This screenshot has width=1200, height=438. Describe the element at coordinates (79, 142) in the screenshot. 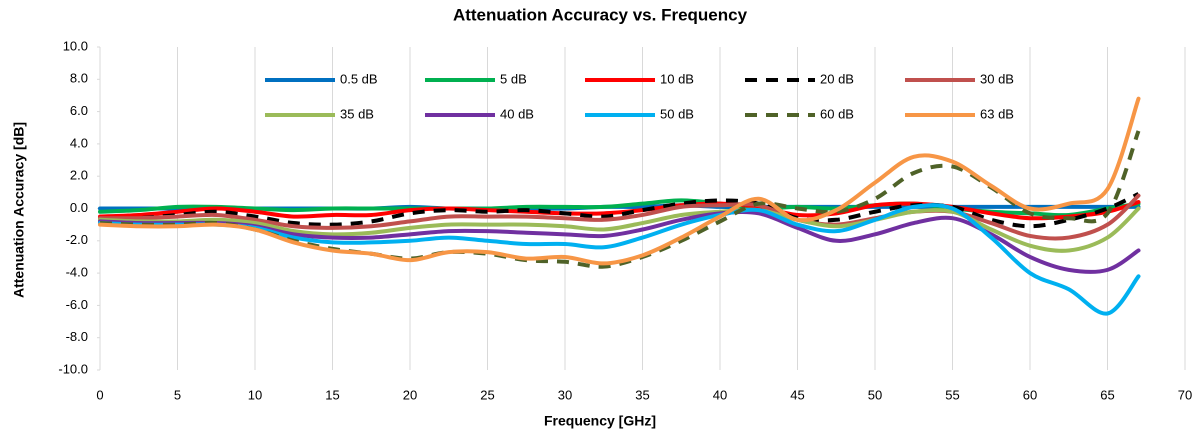

I see `y-tick-label: 4.0` at that location.